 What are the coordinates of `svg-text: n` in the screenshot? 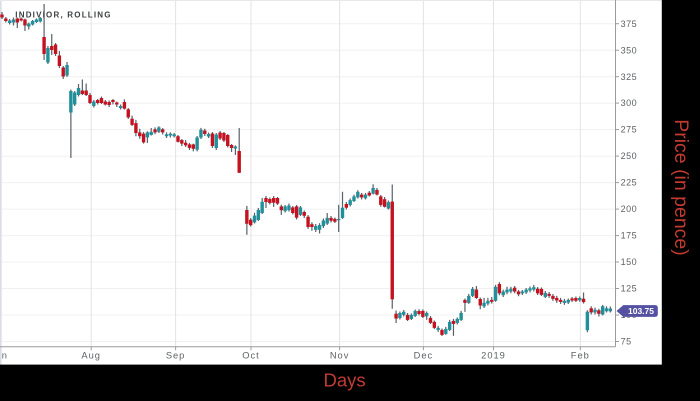 It's located at (4, 356).